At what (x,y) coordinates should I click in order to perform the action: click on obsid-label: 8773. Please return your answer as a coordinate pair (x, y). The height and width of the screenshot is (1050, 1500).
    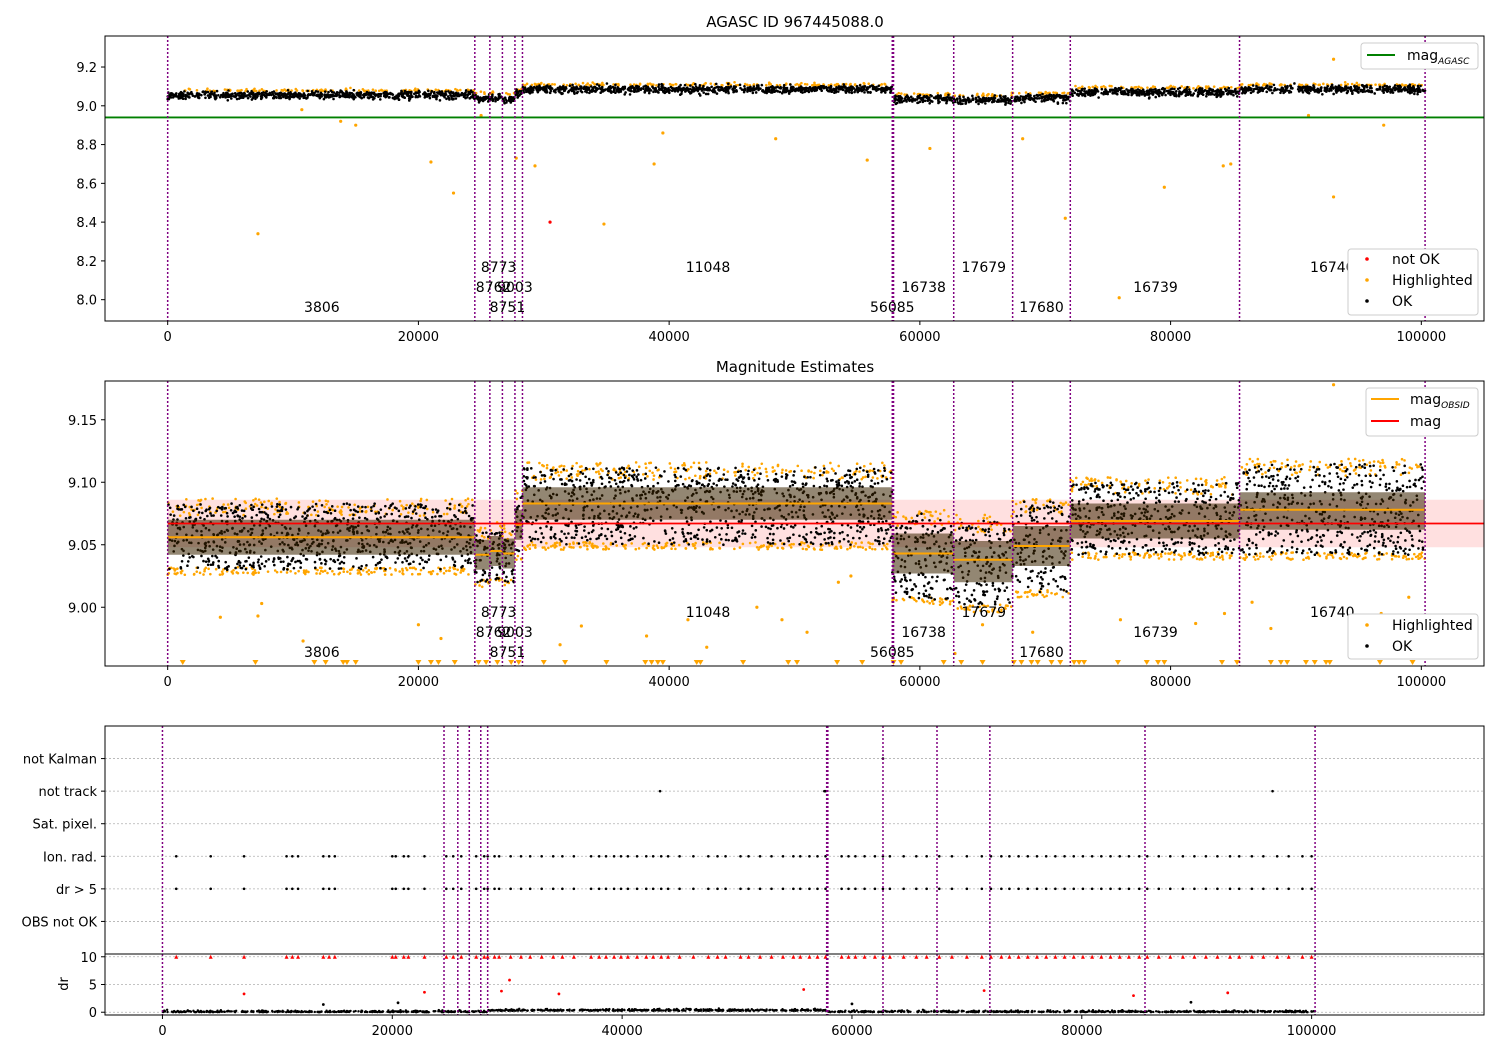
    Looking at the image, I should click on (499, 268).